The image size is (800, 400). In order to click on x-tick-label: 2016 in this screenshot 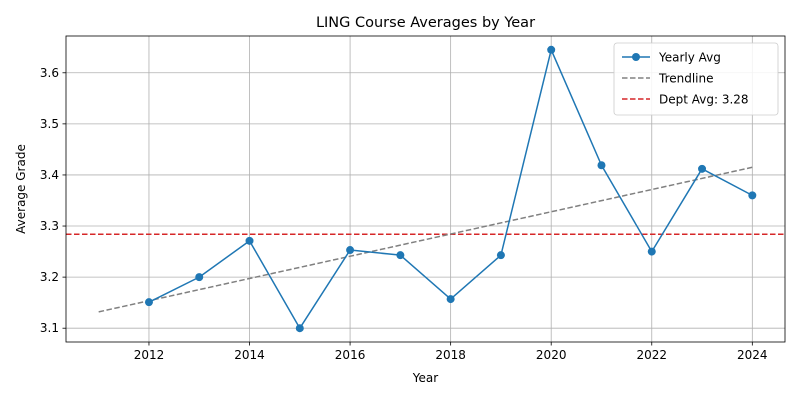, I will do `click(350, 355)`.